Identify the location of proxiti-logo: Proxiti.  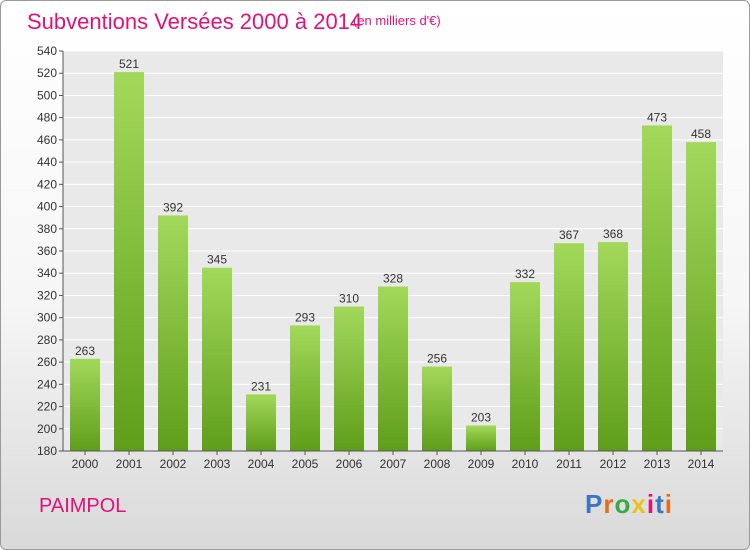
(629, 504).